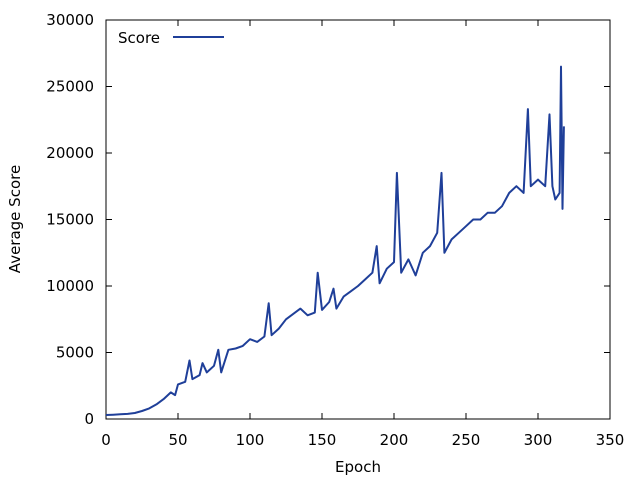 Image resolution: width=640 pixels, height=480 pixels. What do you see at coordinates (322, 440) in the screenshot?
I see `x-tick-label: 150` at bounding box center [322, 440].